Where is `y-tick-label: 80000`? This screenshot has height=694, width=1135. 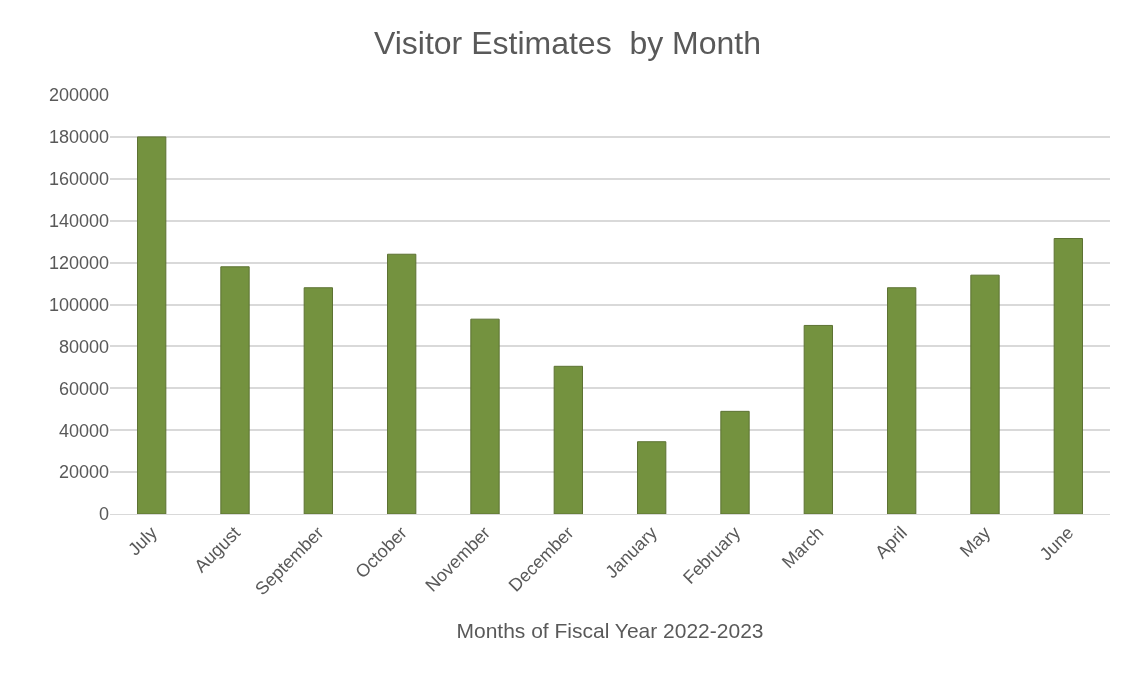 y-tick-label: 80000 is located at coordinates (83, 346).